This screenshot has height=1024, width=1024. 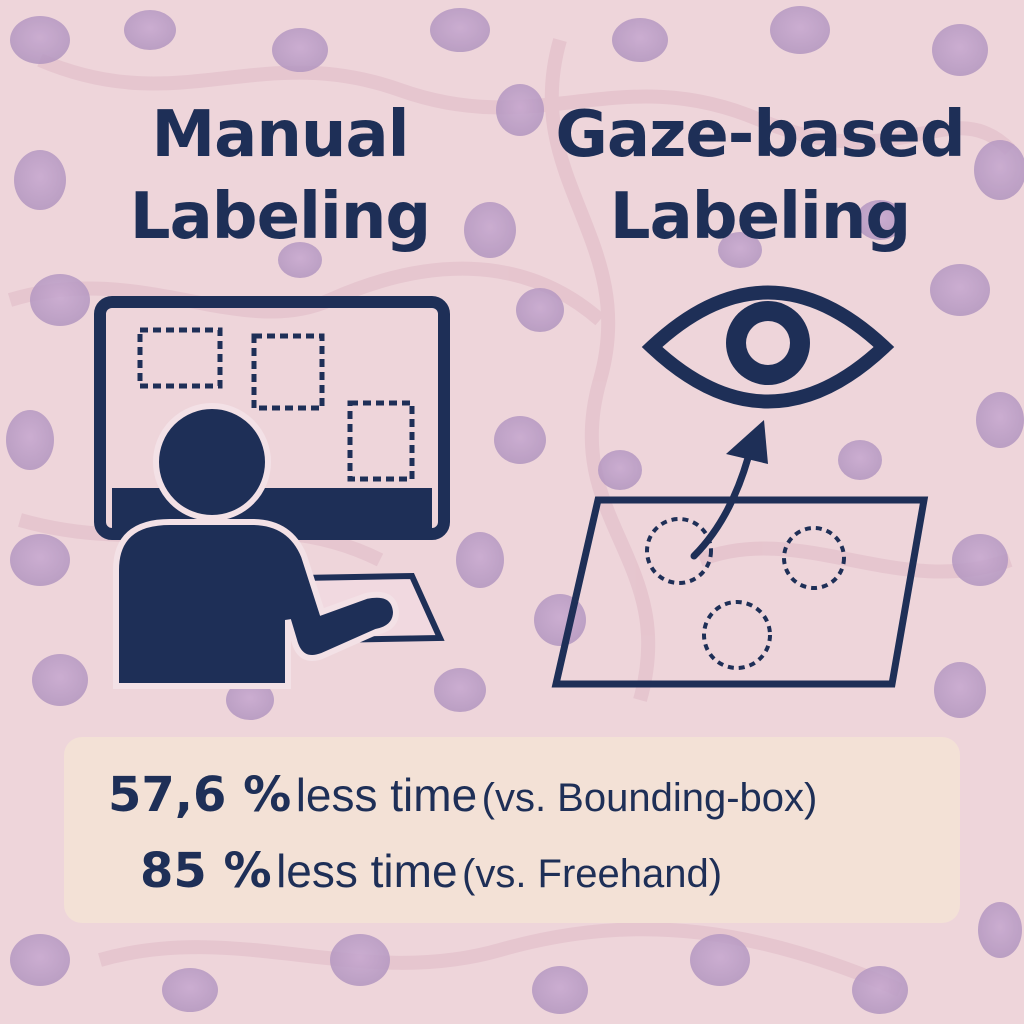 What do you see at coordinates (280, 217) in the screenshot?
I see `manual-title-line-2: Labeling` at bounding box center [280, 217].